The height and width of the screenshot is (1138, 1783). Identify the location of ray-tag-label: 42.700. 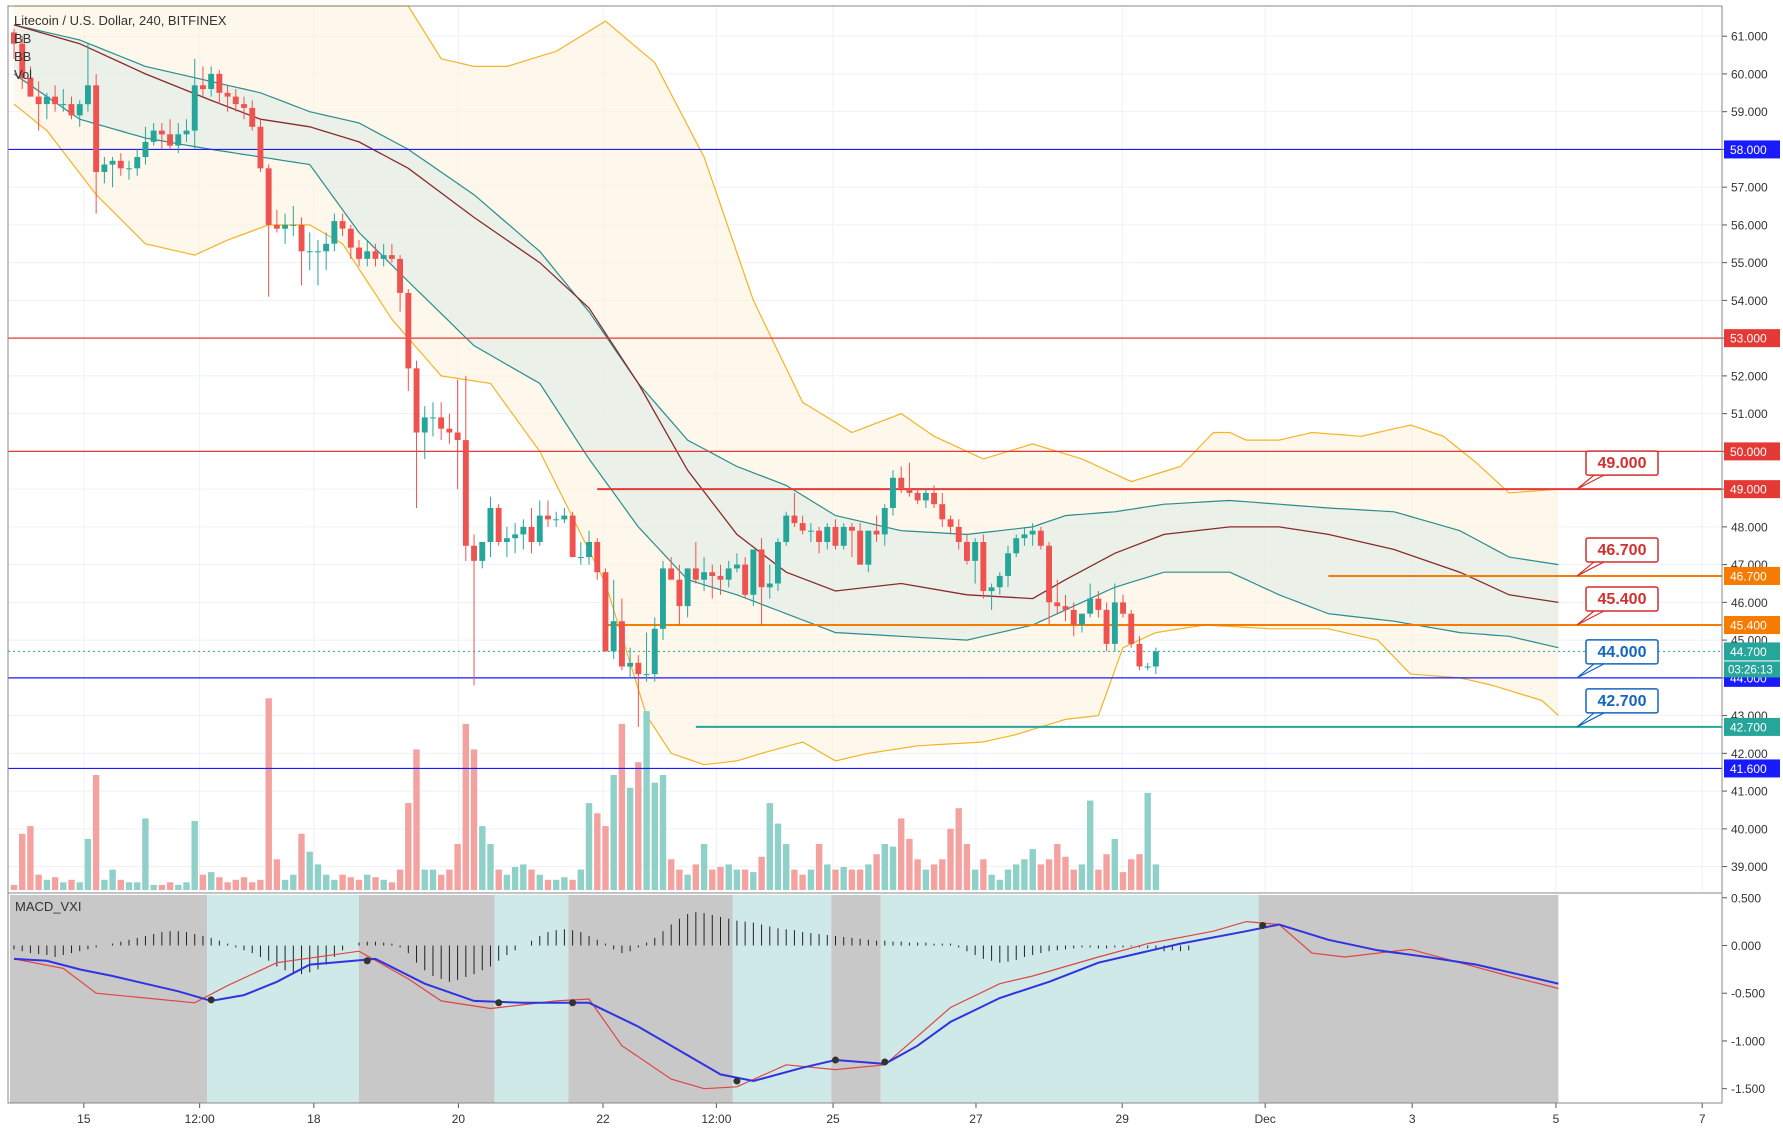
(1748, 727).